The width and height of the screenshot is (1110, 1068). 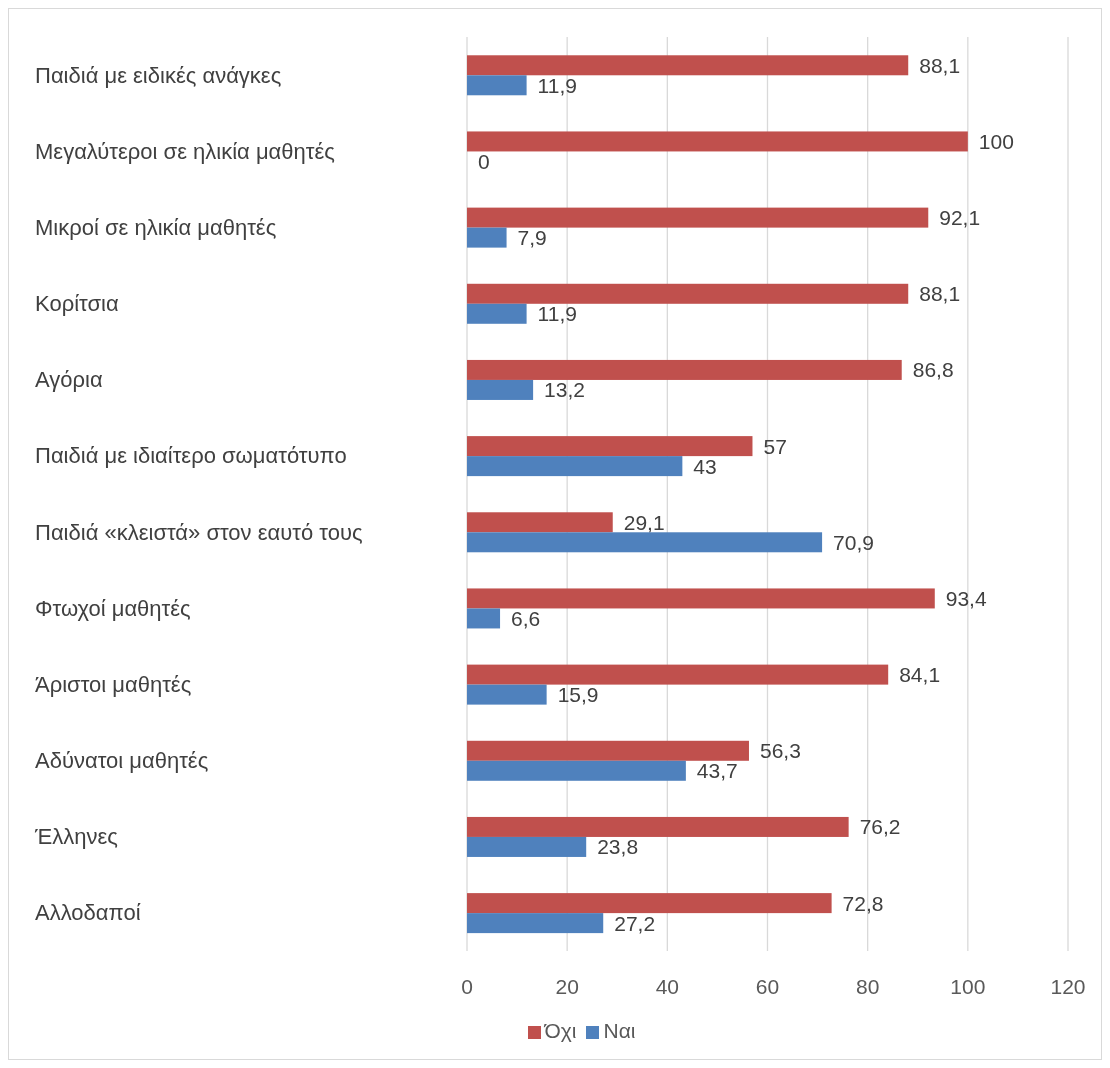 What do you see at coordinates (966, 598) in the screenshot?
I see `data-label: 93,4` at bounding box center [966, 598].